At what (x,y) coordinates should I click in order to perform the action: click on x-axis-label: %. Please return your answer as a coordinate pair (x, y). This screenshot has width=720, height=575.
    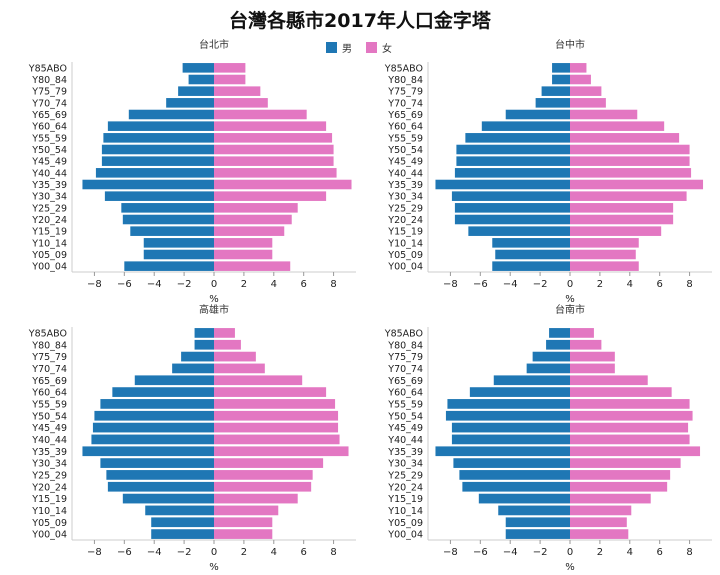
    Looking at the image, I should click on (570, 299).